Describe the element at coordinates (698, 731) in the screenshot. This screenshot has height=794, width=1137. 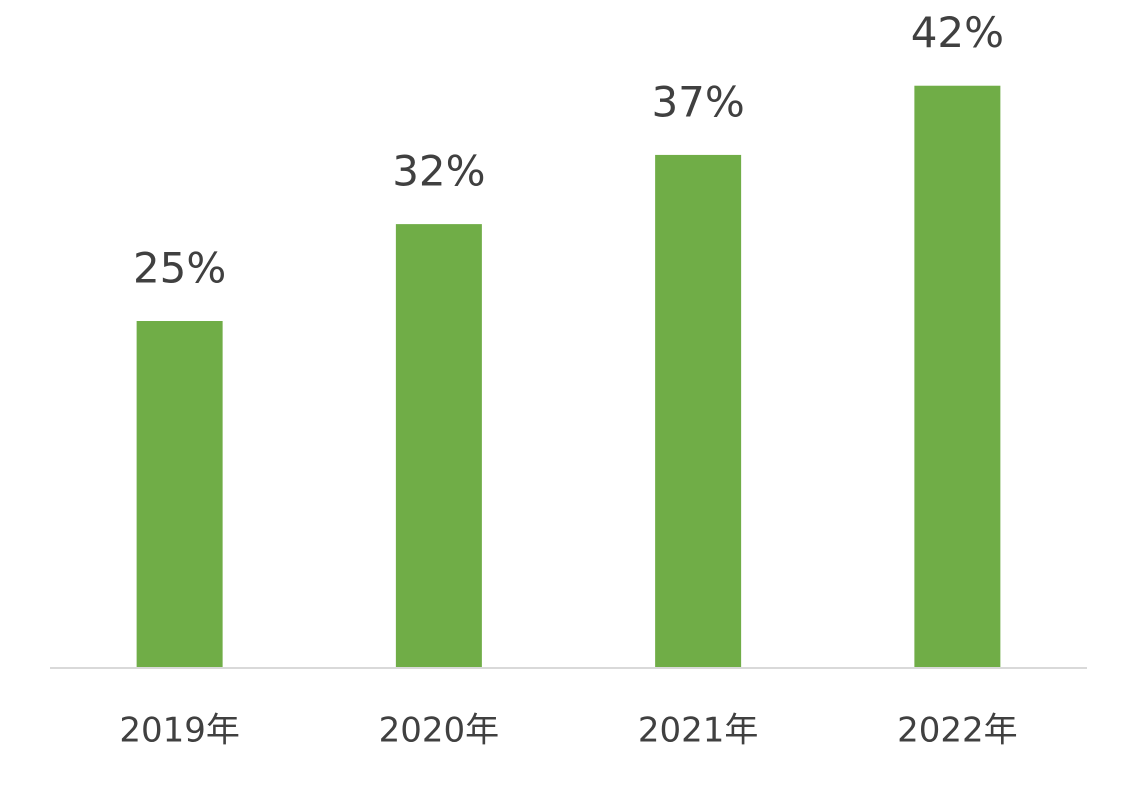
I see `x-tick-label: 2021年` at that location.